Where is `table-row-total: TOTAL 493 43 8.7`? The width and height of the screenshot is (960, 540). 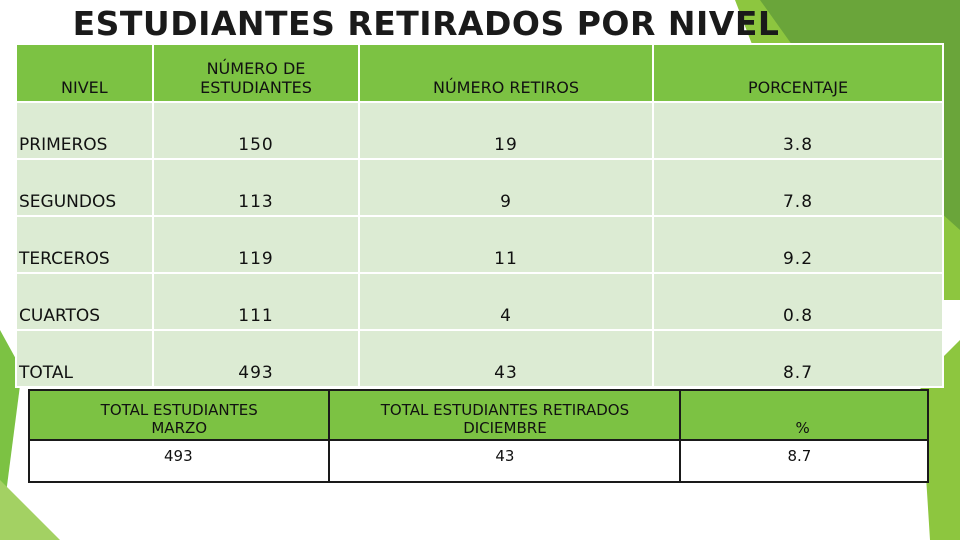
table-row-total: TOTAL 493 43 8.7 is located at coordinates (479, 358).